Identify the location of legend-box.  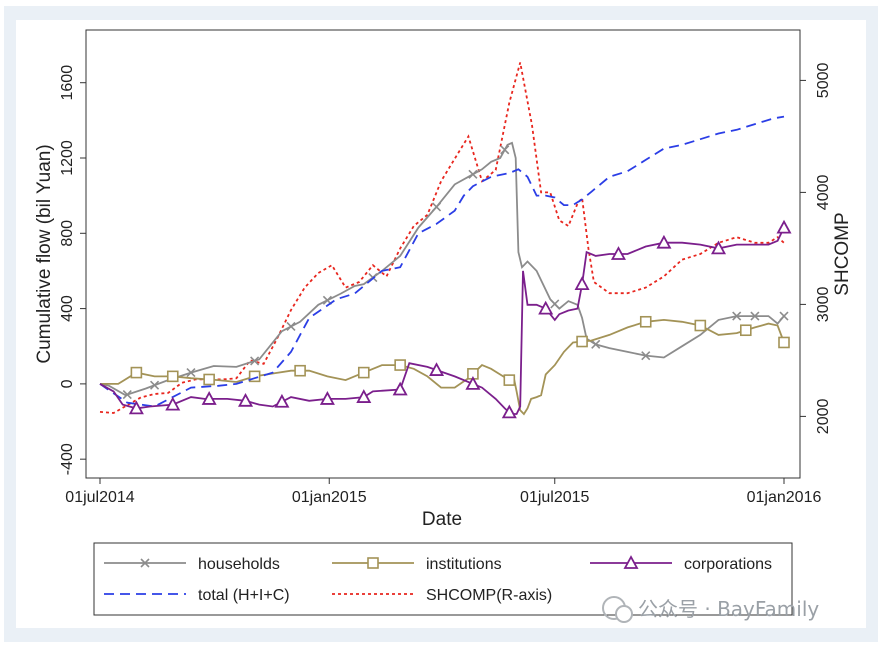
(443, 579).